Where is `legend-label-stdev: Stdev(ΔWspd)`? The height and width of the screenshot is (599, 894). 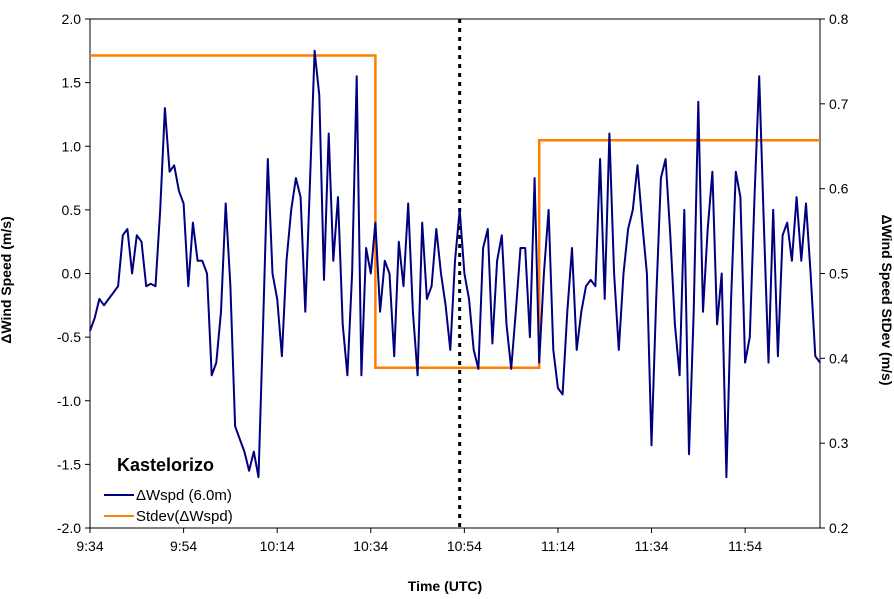
legend-label-stdev: Stdev(ΔWspd) is located at coordinates (184, 516).